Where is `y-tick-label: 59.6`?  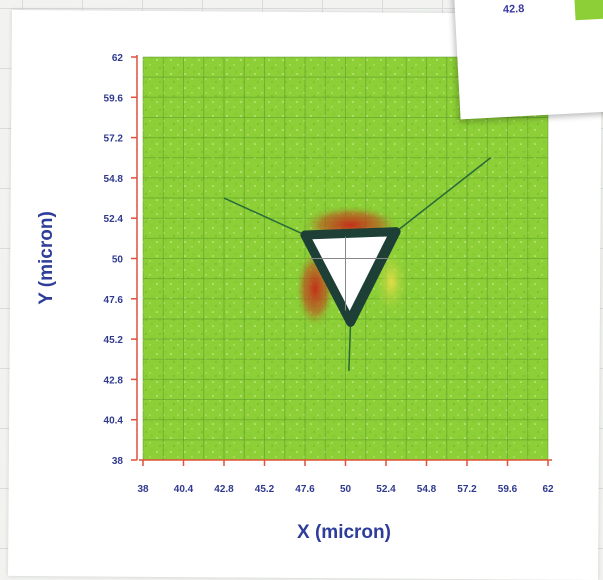 y-tick-label: 59.6 is located at coordinates (114, 98).